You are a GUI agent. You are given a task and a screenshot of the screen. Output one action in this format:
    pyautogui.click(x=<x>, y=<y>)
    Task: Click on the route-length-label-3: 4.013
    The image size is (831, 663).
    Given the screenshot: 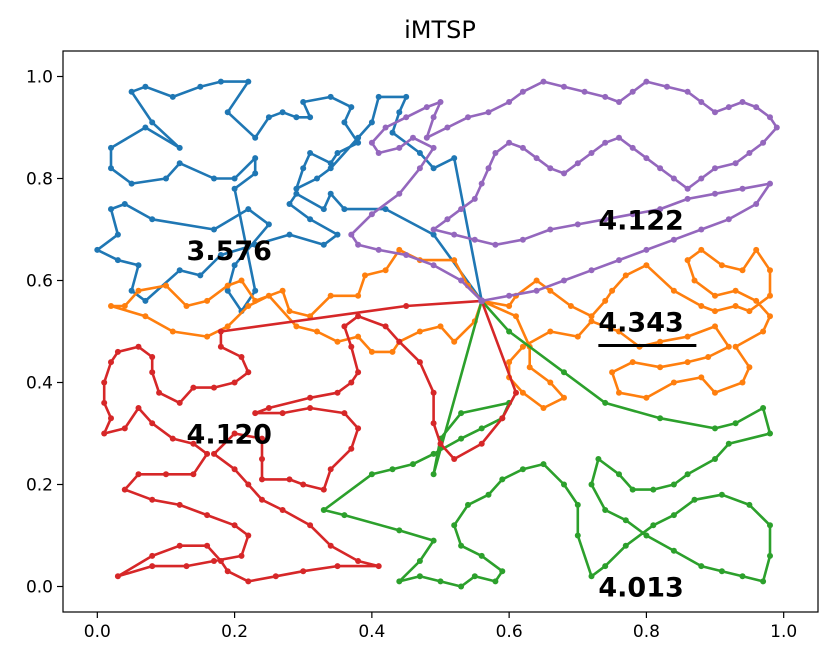 What is the action you would take?
    pyautogui.click(x=640, y=588)
    